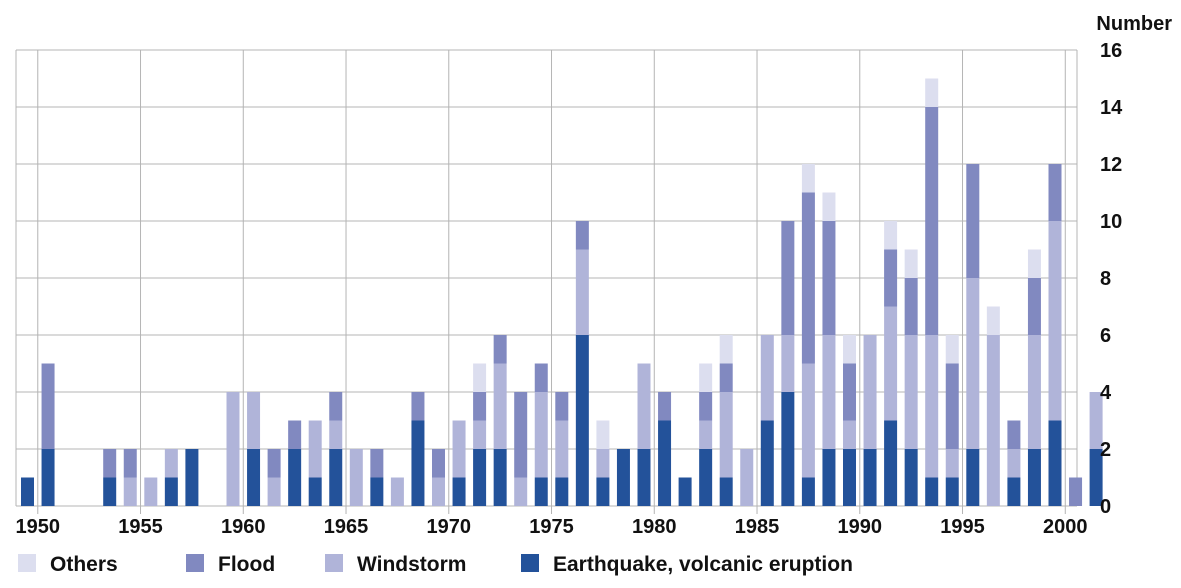  I want to click on y-axis-label: Number, so click(1134, 24).